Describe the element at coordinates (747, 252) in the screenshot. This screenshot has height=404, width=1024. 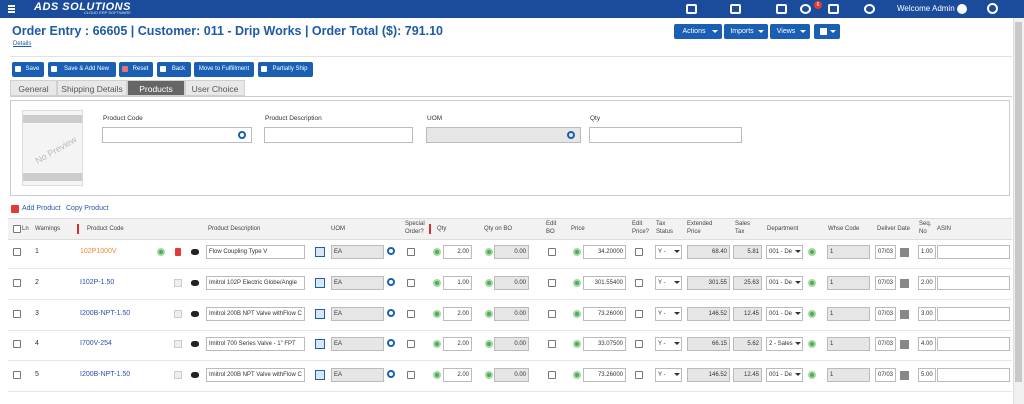
I see `cell-input: 5.81` at that location.